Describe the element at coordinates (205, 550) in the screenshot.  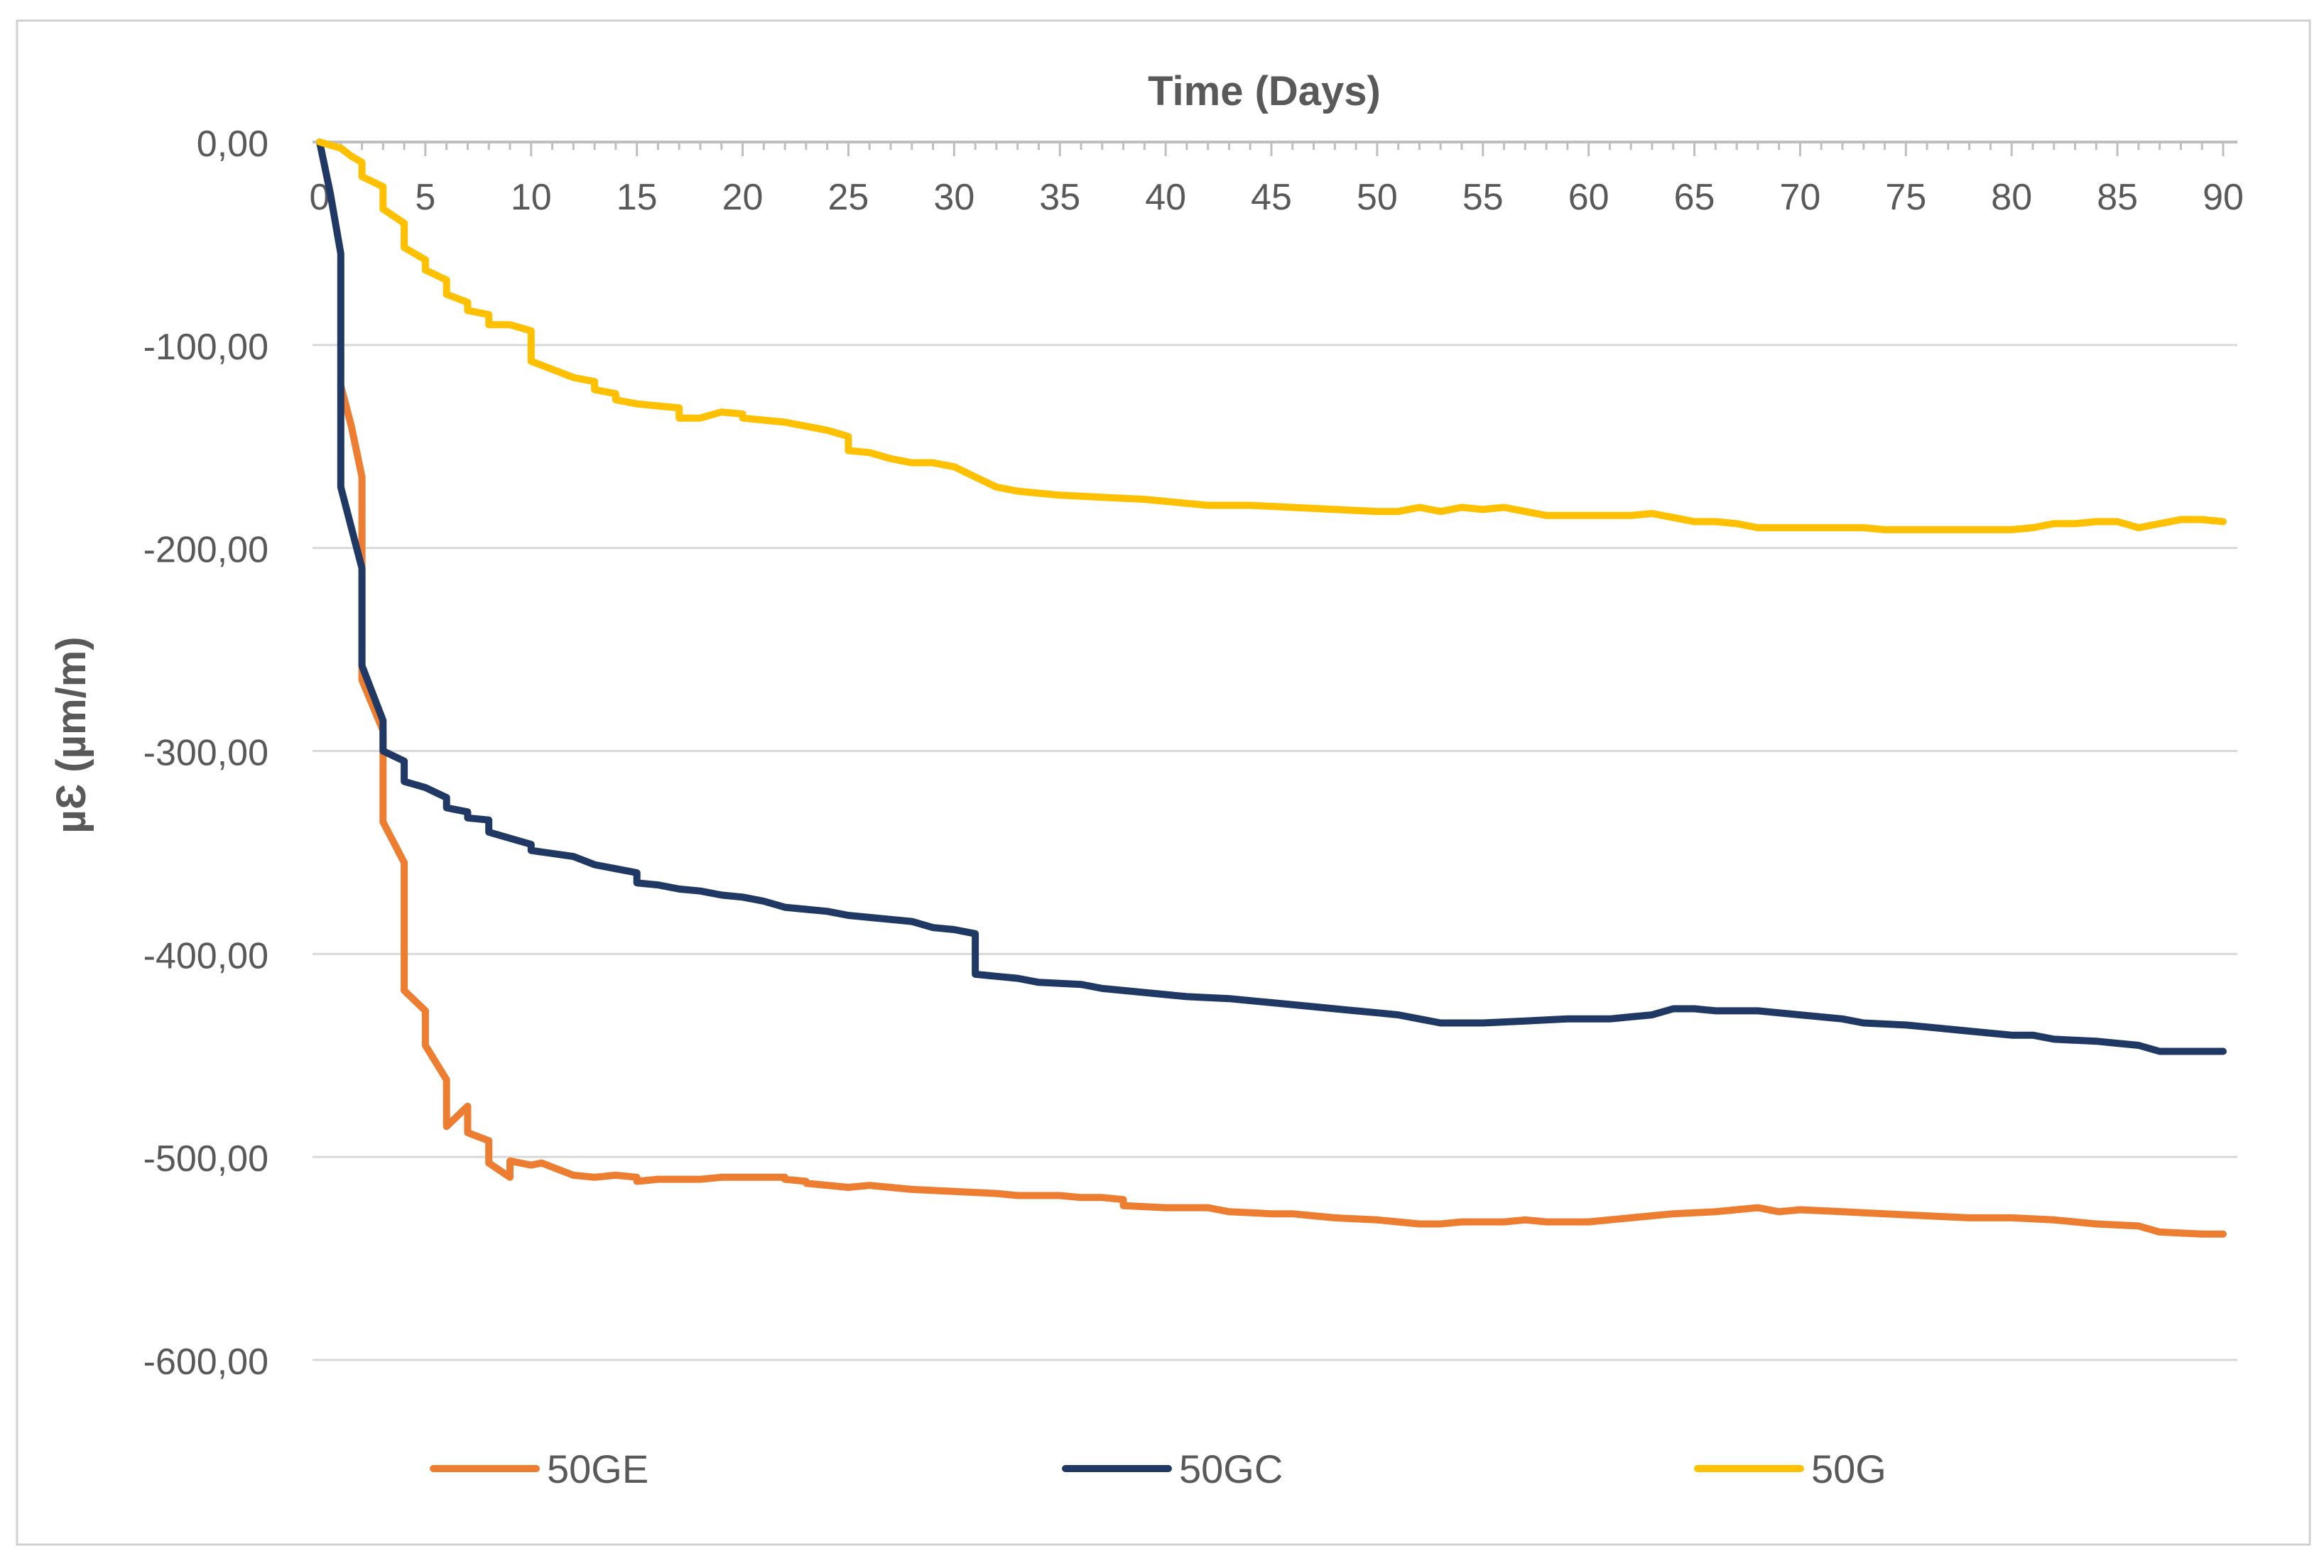
I see `y-tick-label: -200,00` at that location.